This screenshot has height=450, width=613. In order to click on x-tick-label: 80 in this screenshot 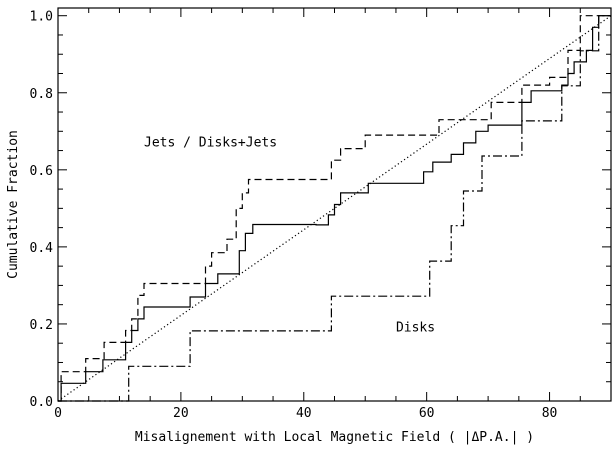, I will do `click(550, 413)`.